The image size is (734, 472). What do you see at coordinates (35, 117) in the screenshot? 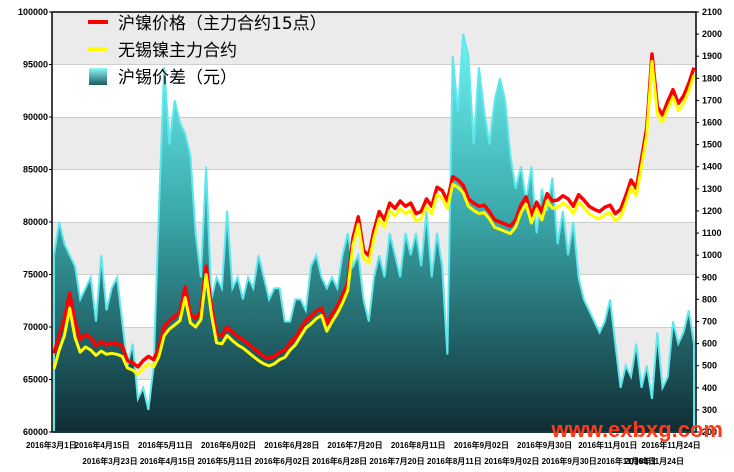
I see `y-left-tick-label: 90000` at bounding box center [35, 117].